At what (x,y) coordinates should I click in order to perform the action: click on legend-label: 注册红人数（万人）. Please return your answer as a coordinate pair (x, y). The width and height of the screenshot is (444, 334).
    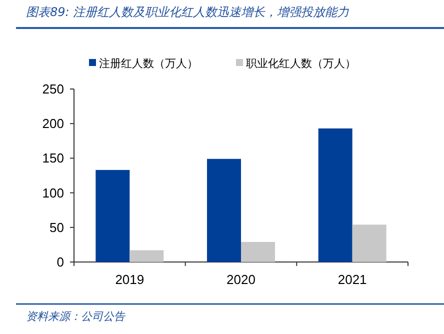
    Looking at the image, I should click on (148, 63).